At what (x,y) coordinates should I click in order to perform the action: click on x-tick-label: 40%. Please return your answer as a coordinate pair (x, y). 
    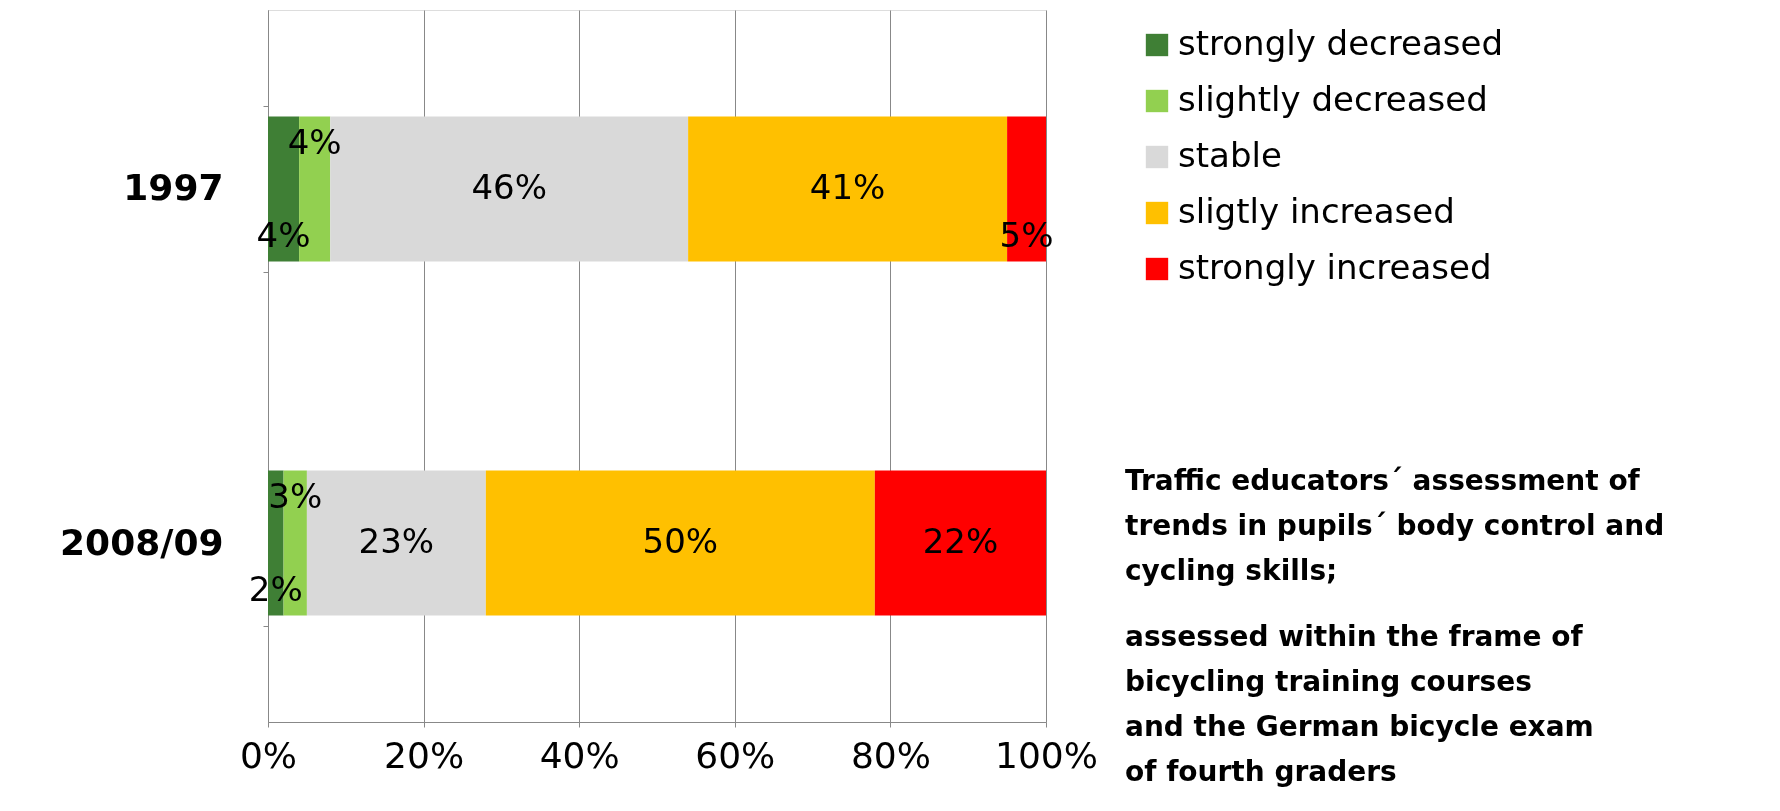
    Looking at the image, I should click on (579, 755).